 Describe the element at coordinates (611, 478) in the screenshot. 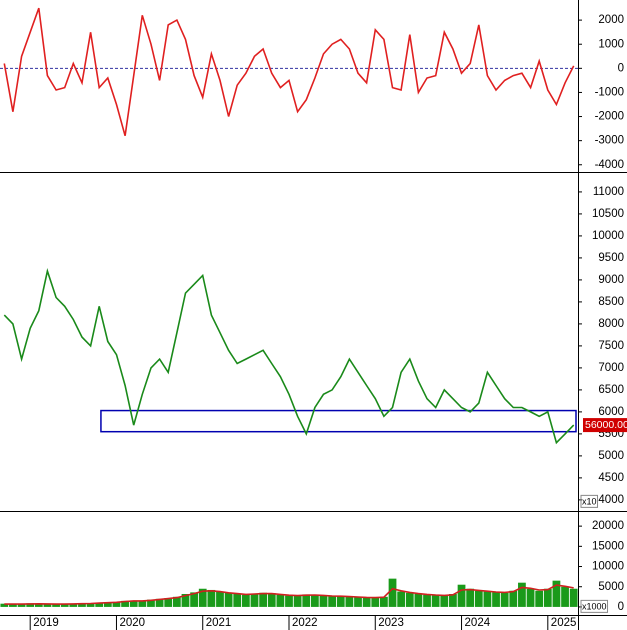

I see `y-tick-label: 4500` at that location.